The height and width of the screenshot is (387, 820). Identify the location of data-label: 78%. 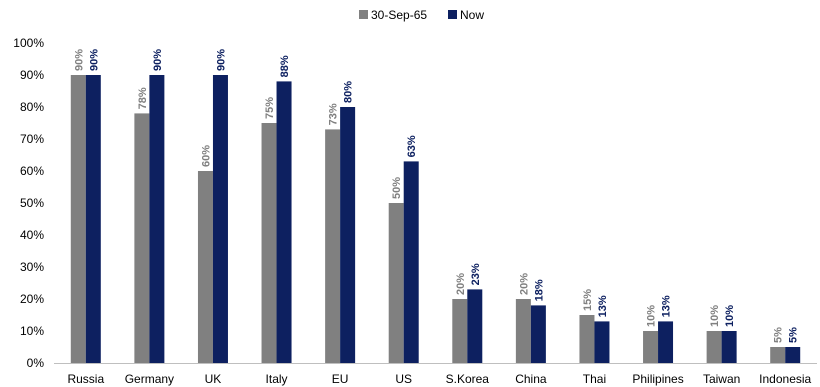
(143, 98).